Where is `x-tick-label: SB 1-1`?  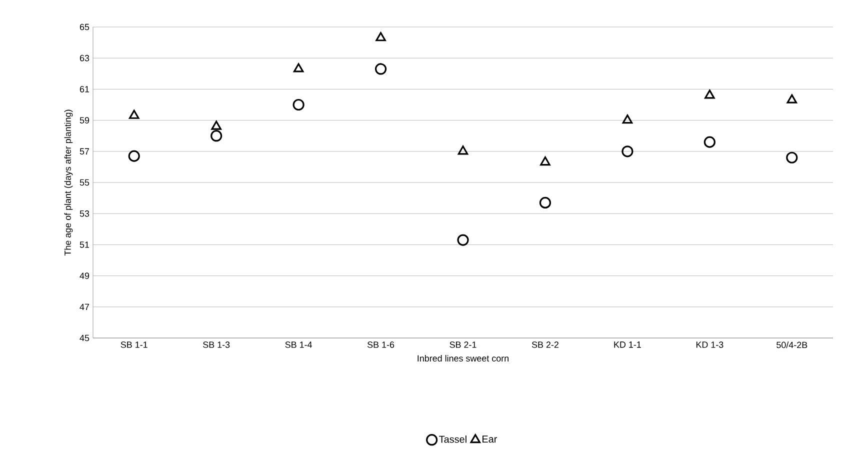 x-tick-label: SB 1-1 is located at coordinates (134, 345).